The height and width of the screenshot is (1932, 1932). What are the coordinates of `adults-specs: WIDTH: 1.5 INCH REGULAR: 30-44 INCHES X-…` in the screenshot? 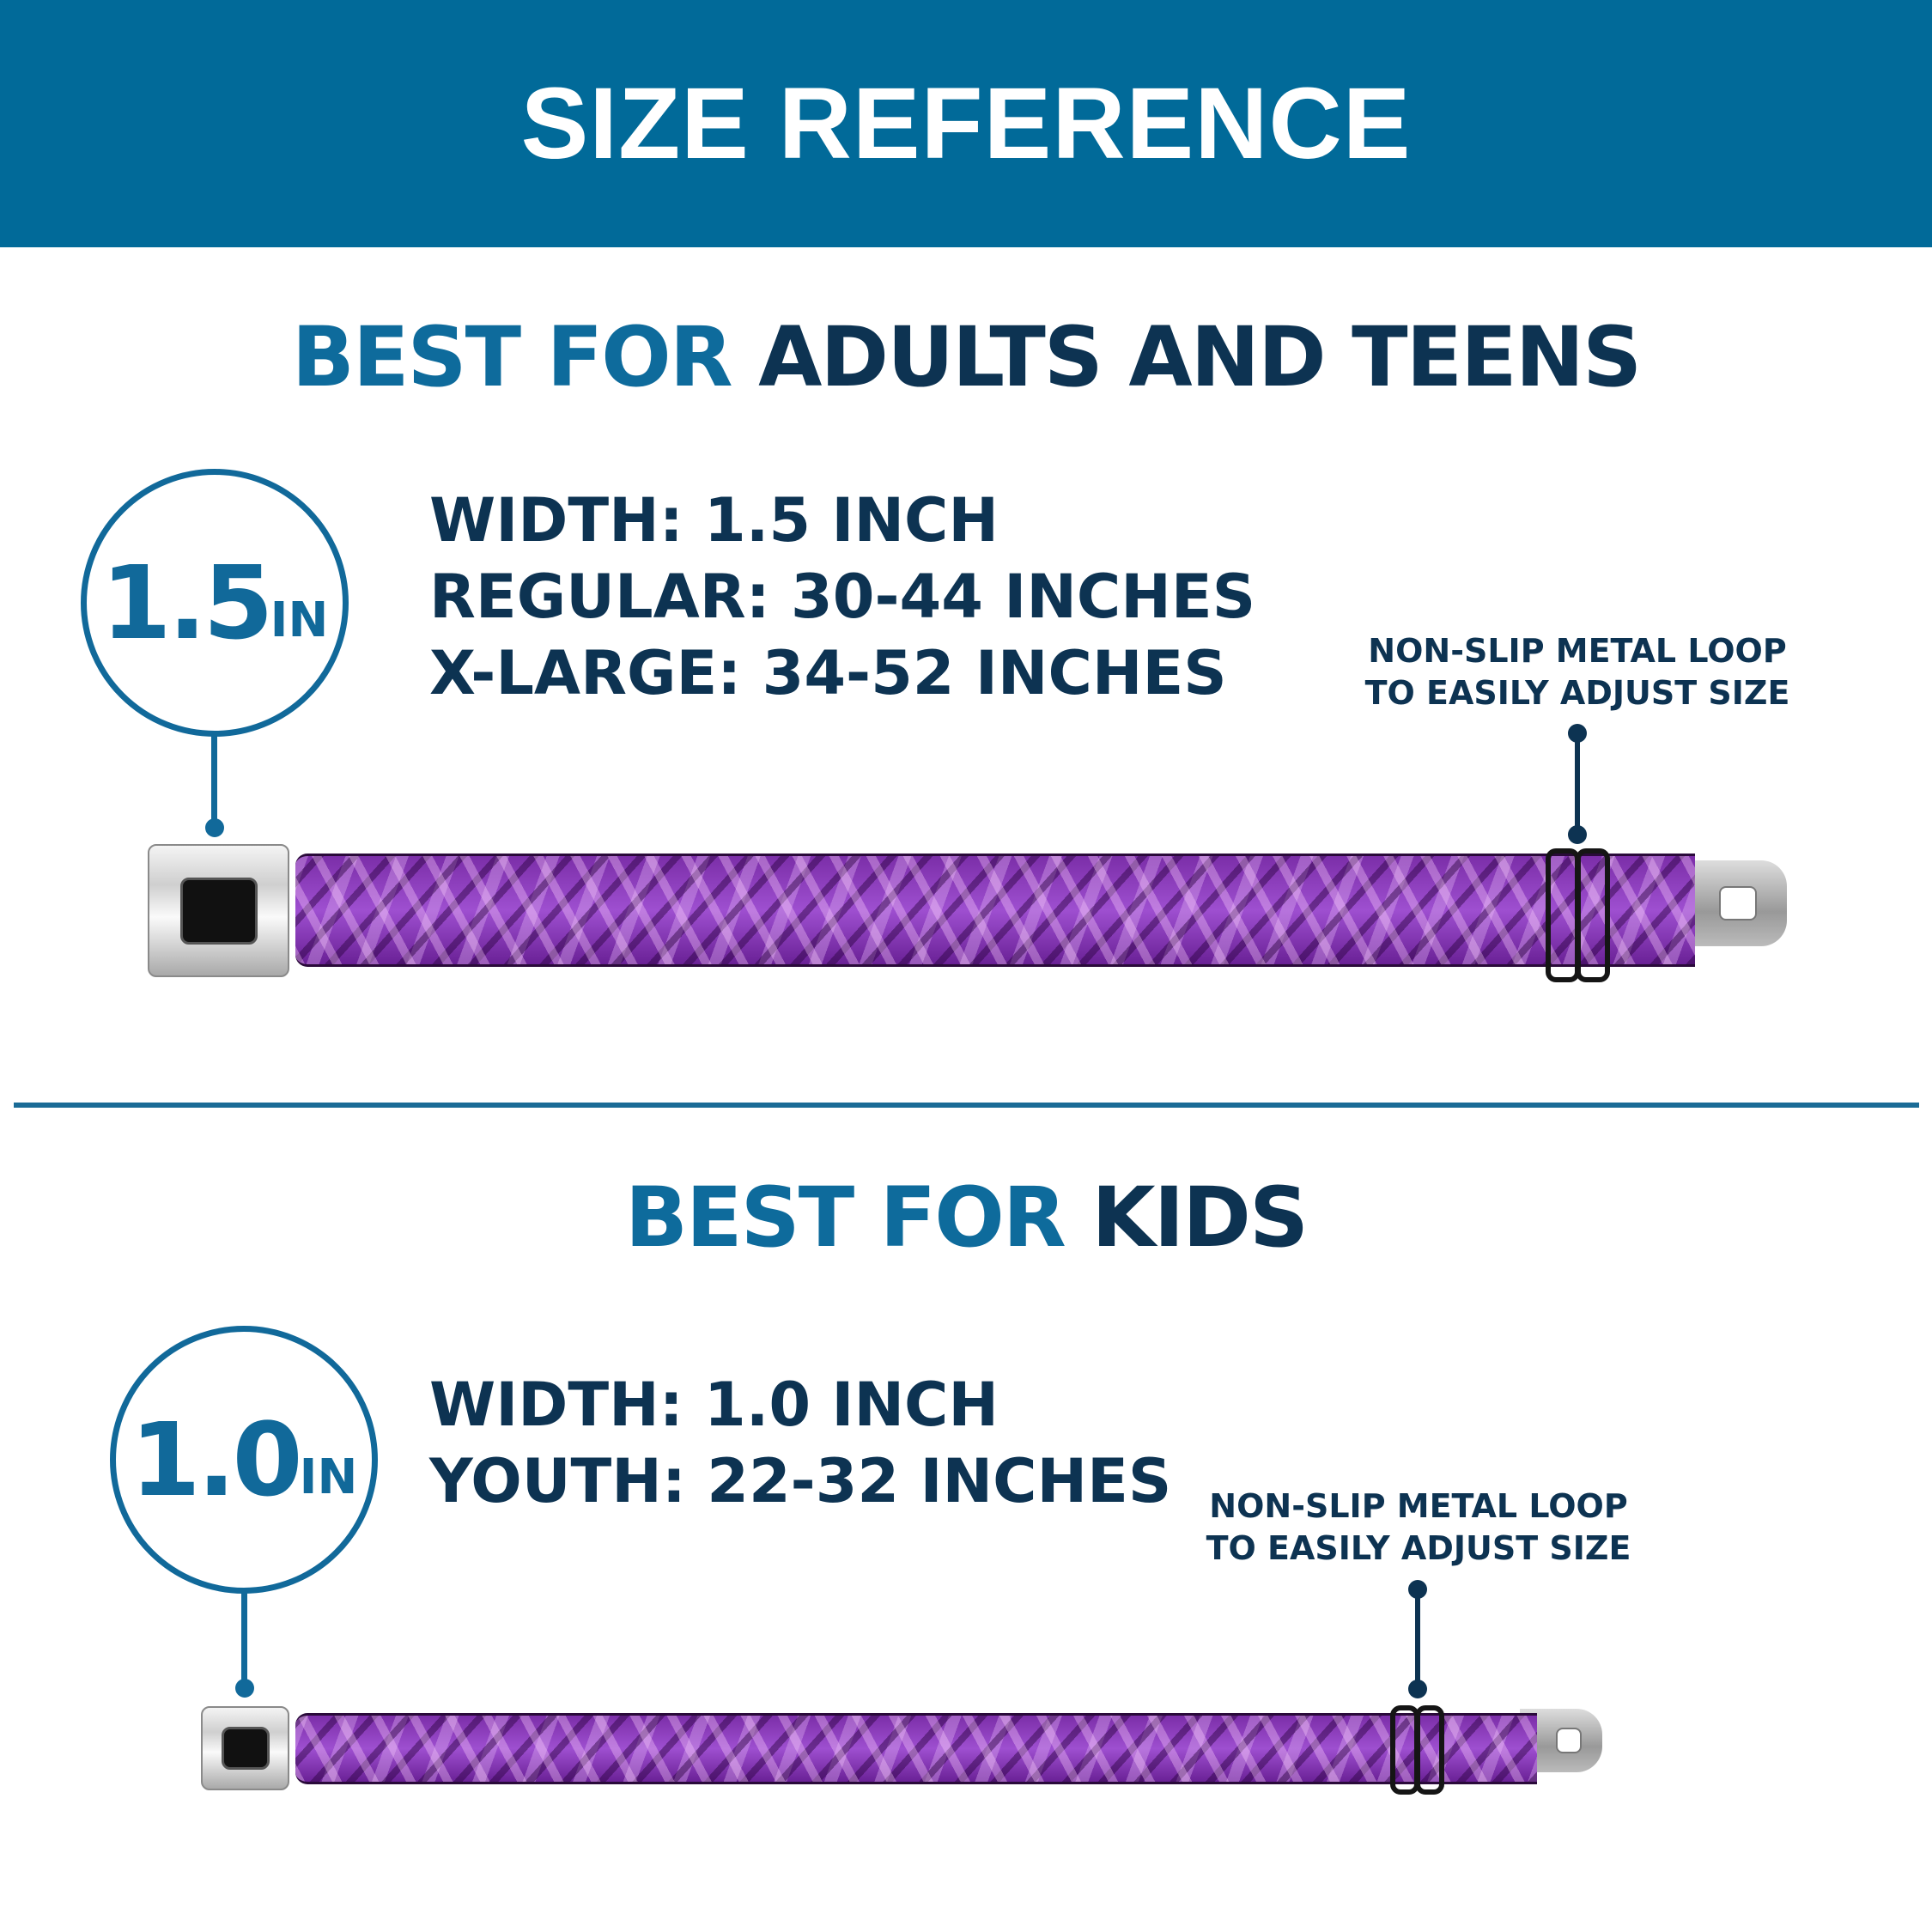 It's located at (842, 597).